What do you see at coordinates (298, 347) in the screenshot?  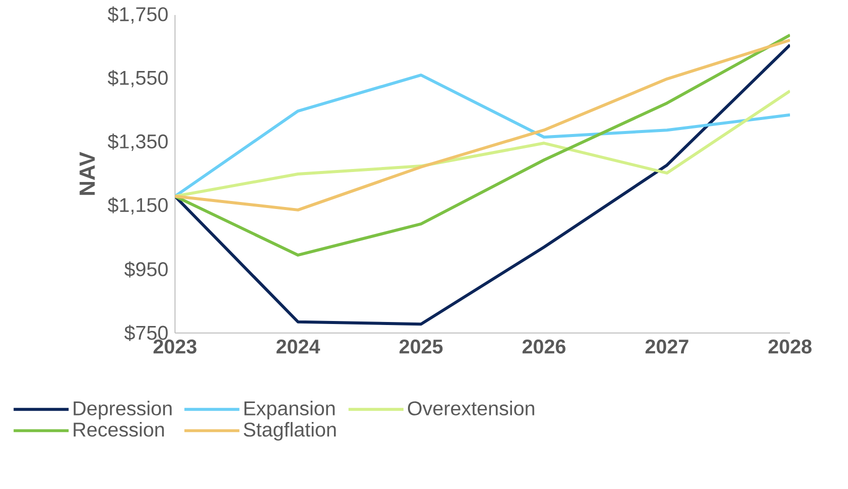 I see `x-tick-label: 2024` at bounding box center [298, 347].